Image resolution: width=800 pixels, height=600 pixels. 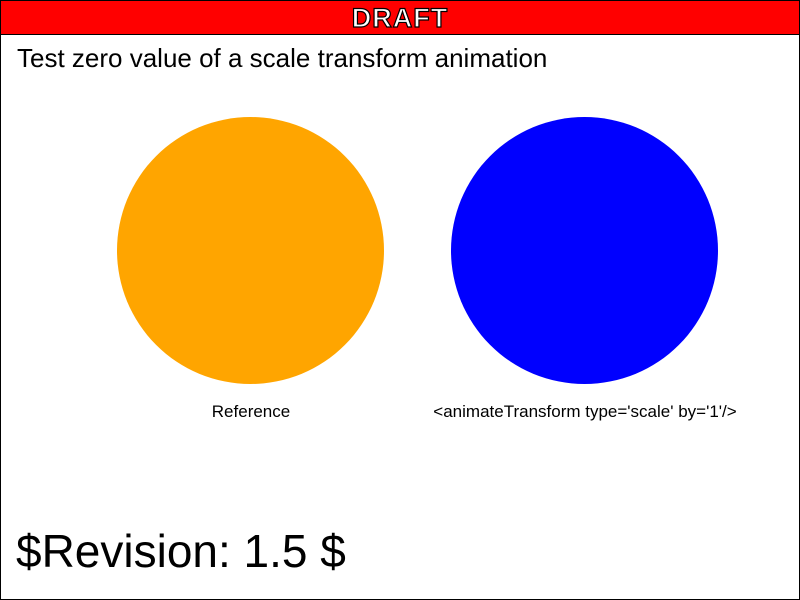 What do you see at coordinates (181, 551) in the screenshot?
I see `revision-label: $Revision: 1.5 $` at bounding box center [181, 551].